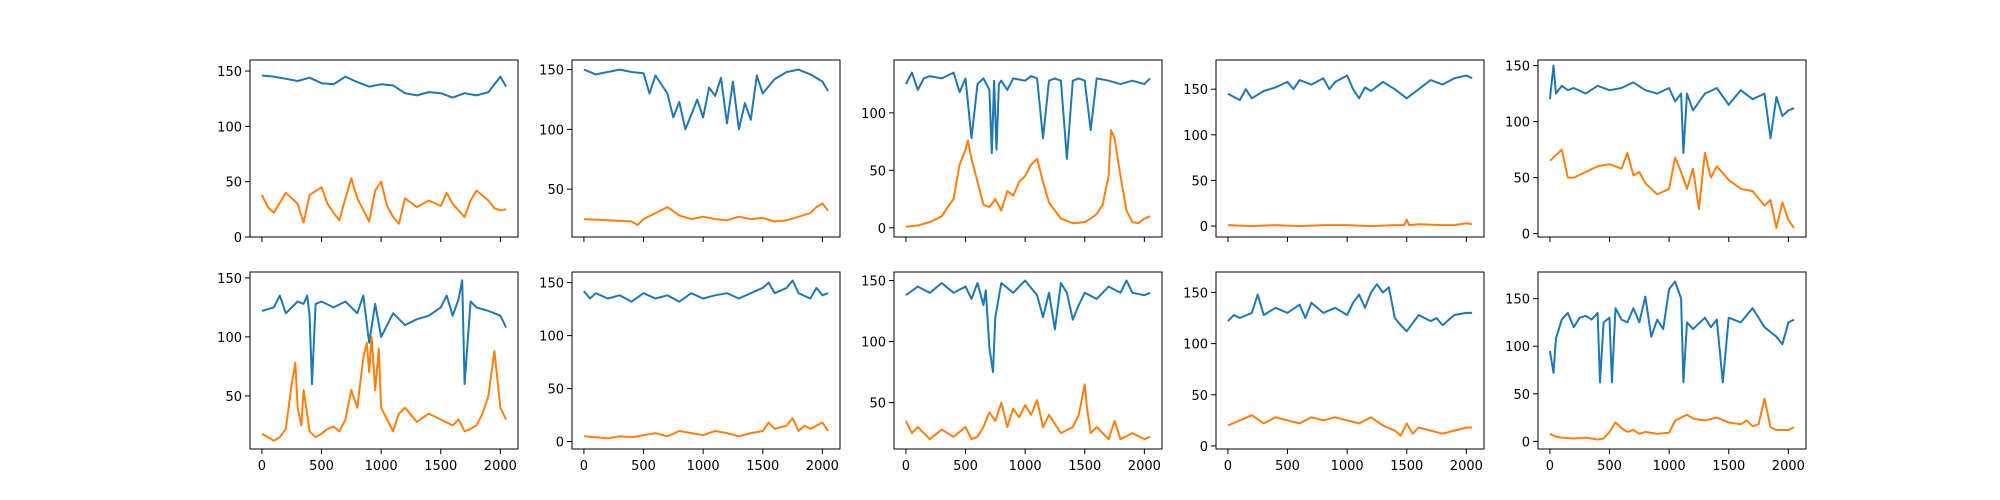 This screenshot has height=500, width=2000. I want to click on subplot-2: 50 100 150, so click(690, 150).